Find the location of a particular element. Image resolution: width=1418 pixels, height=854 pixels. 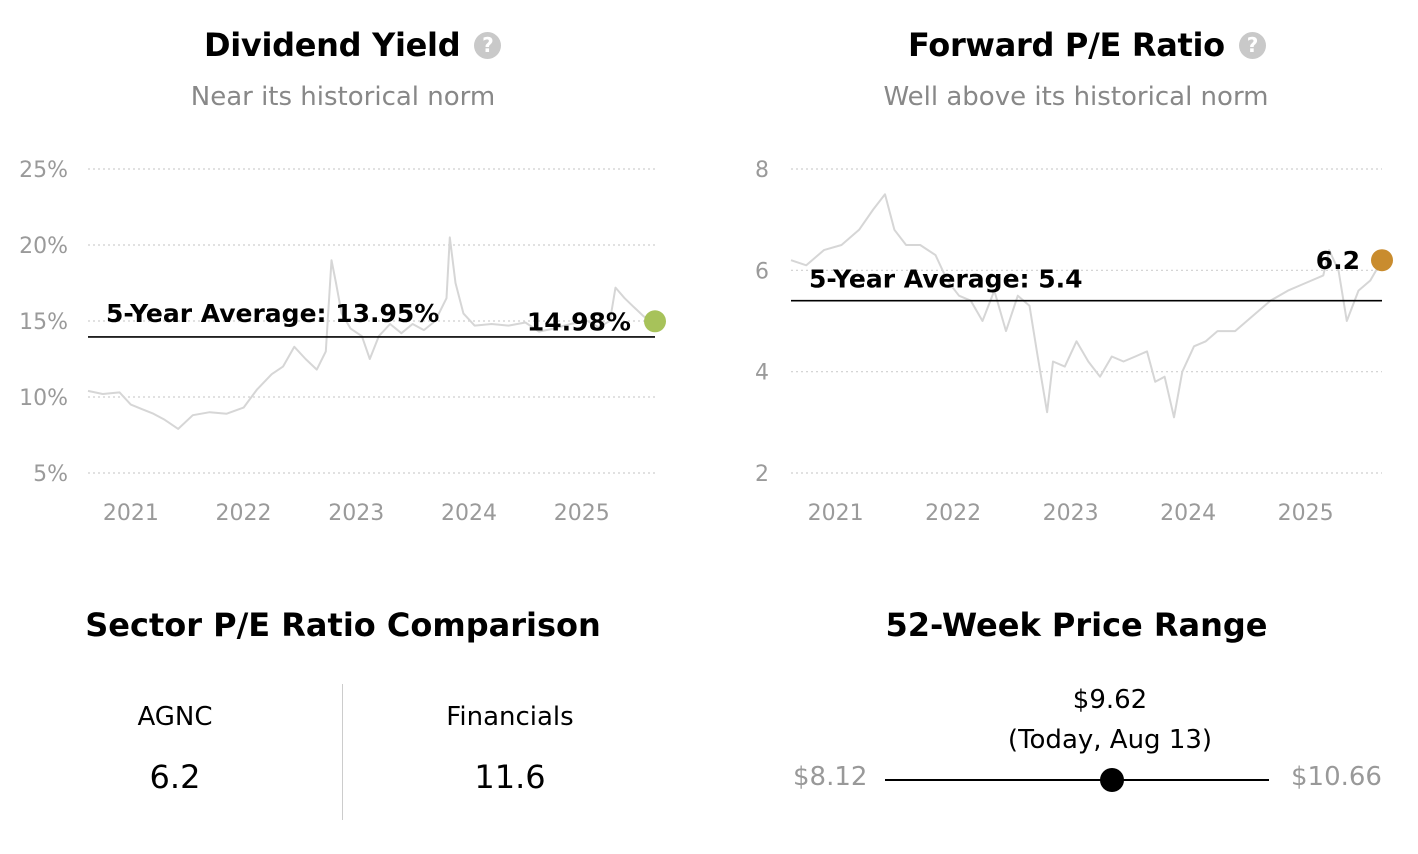

forward-pe-subtitle: Well above its historical norm is located at coordinates (1076, 97).